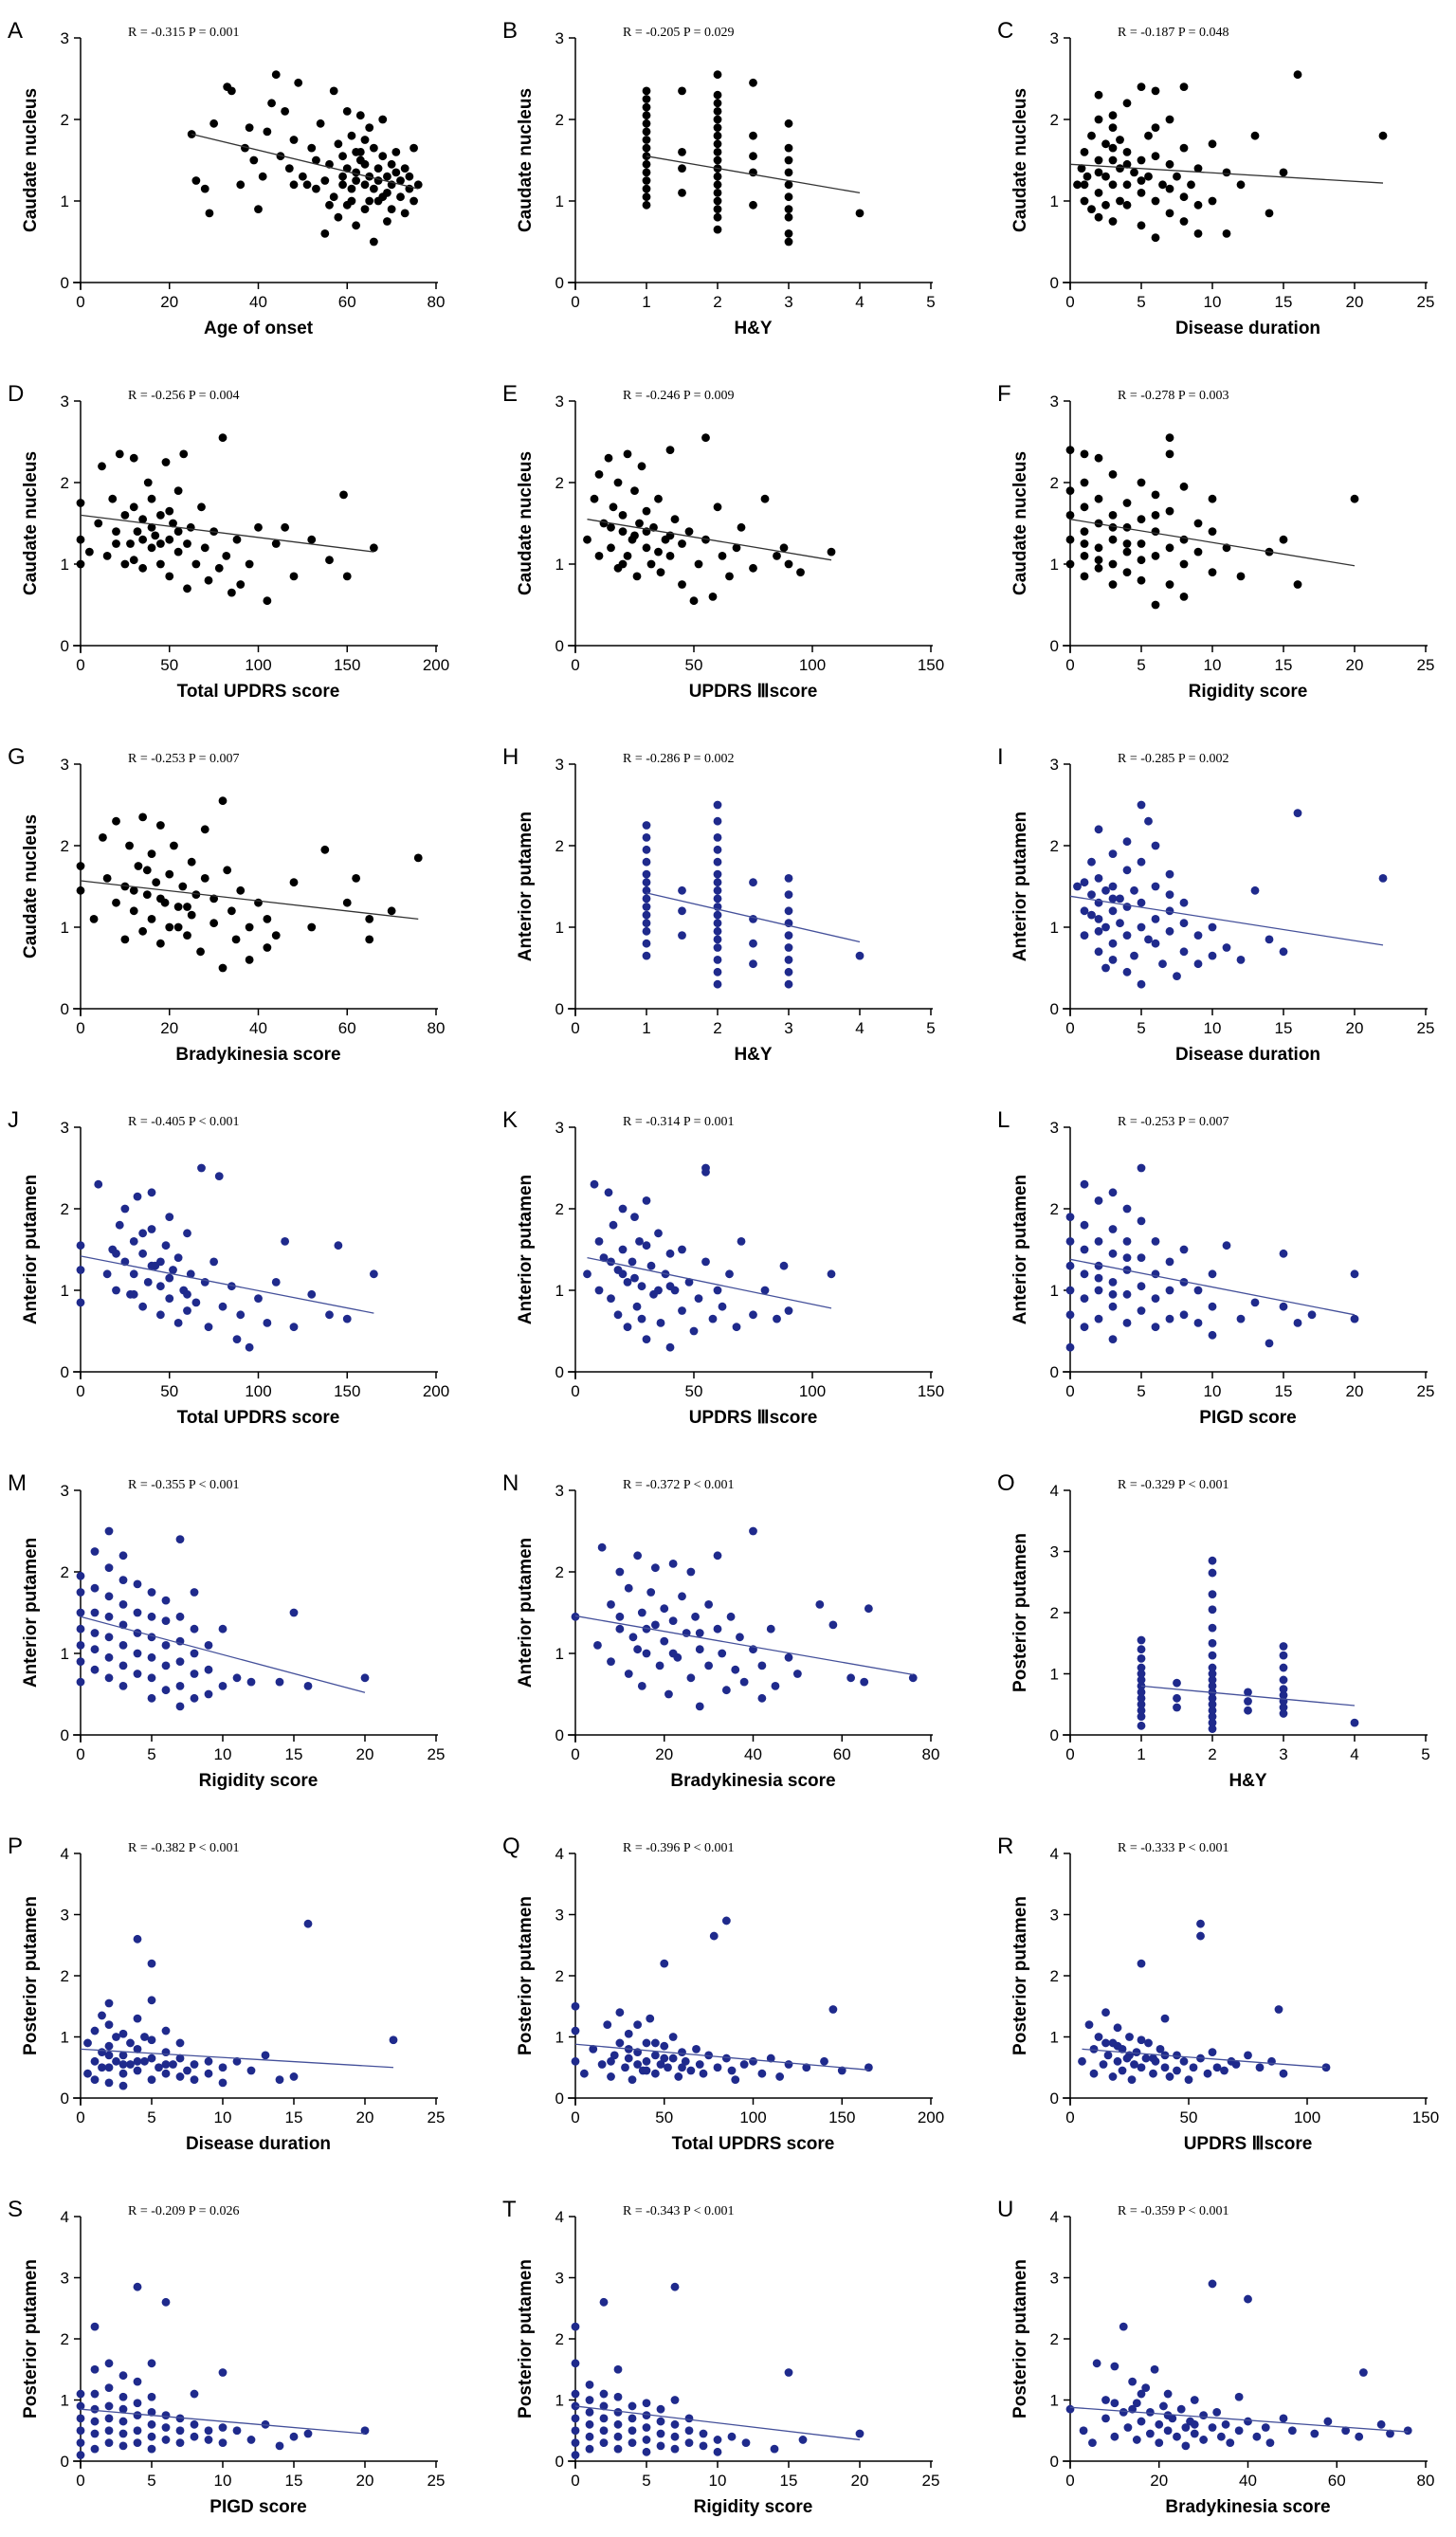 Image resolution: width=1456 pixels, height=2537 pixels. Describe the element at coordinates (559, 201) in the screenshot. I see `y-tick-label: 1` at that location.